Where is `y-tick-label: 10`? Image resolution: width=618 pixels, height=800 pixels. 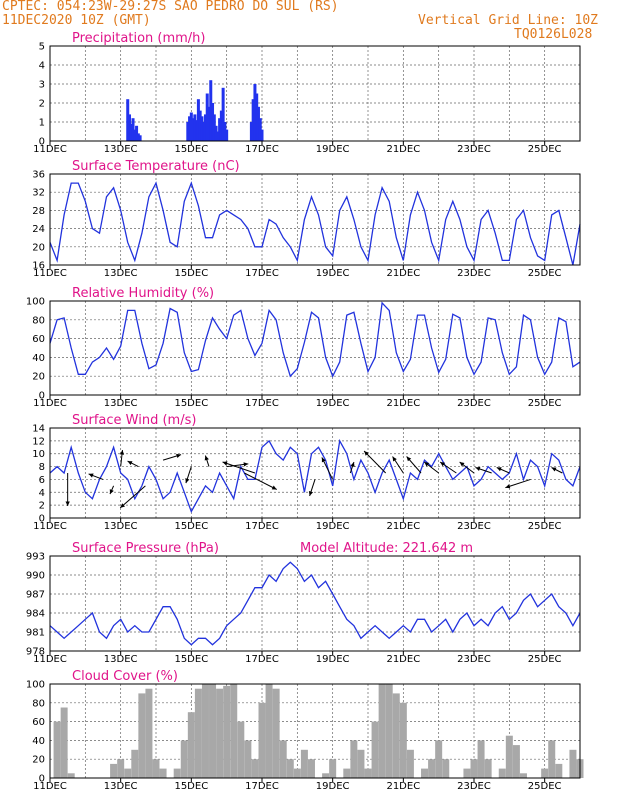
y-tick-label: 10 is located at coordinates (38, 454).